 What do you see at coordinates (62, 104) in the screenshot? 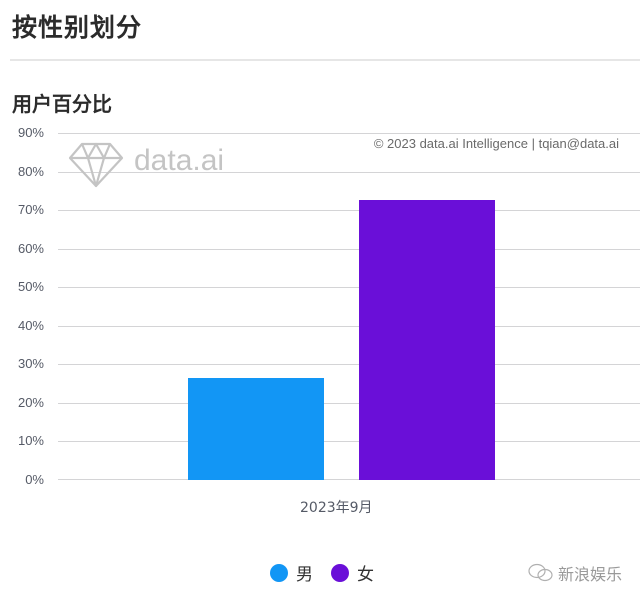
I see `chart-title: 用户百分比` at bounding box center [62, 104].